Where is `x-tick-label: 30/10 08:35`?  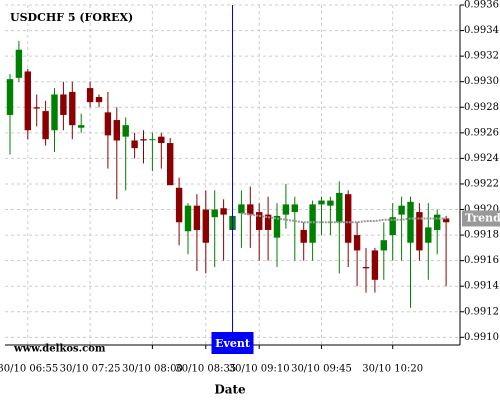 x-tick-label: 30/10 08:35 is located at coordinates (205, 369).